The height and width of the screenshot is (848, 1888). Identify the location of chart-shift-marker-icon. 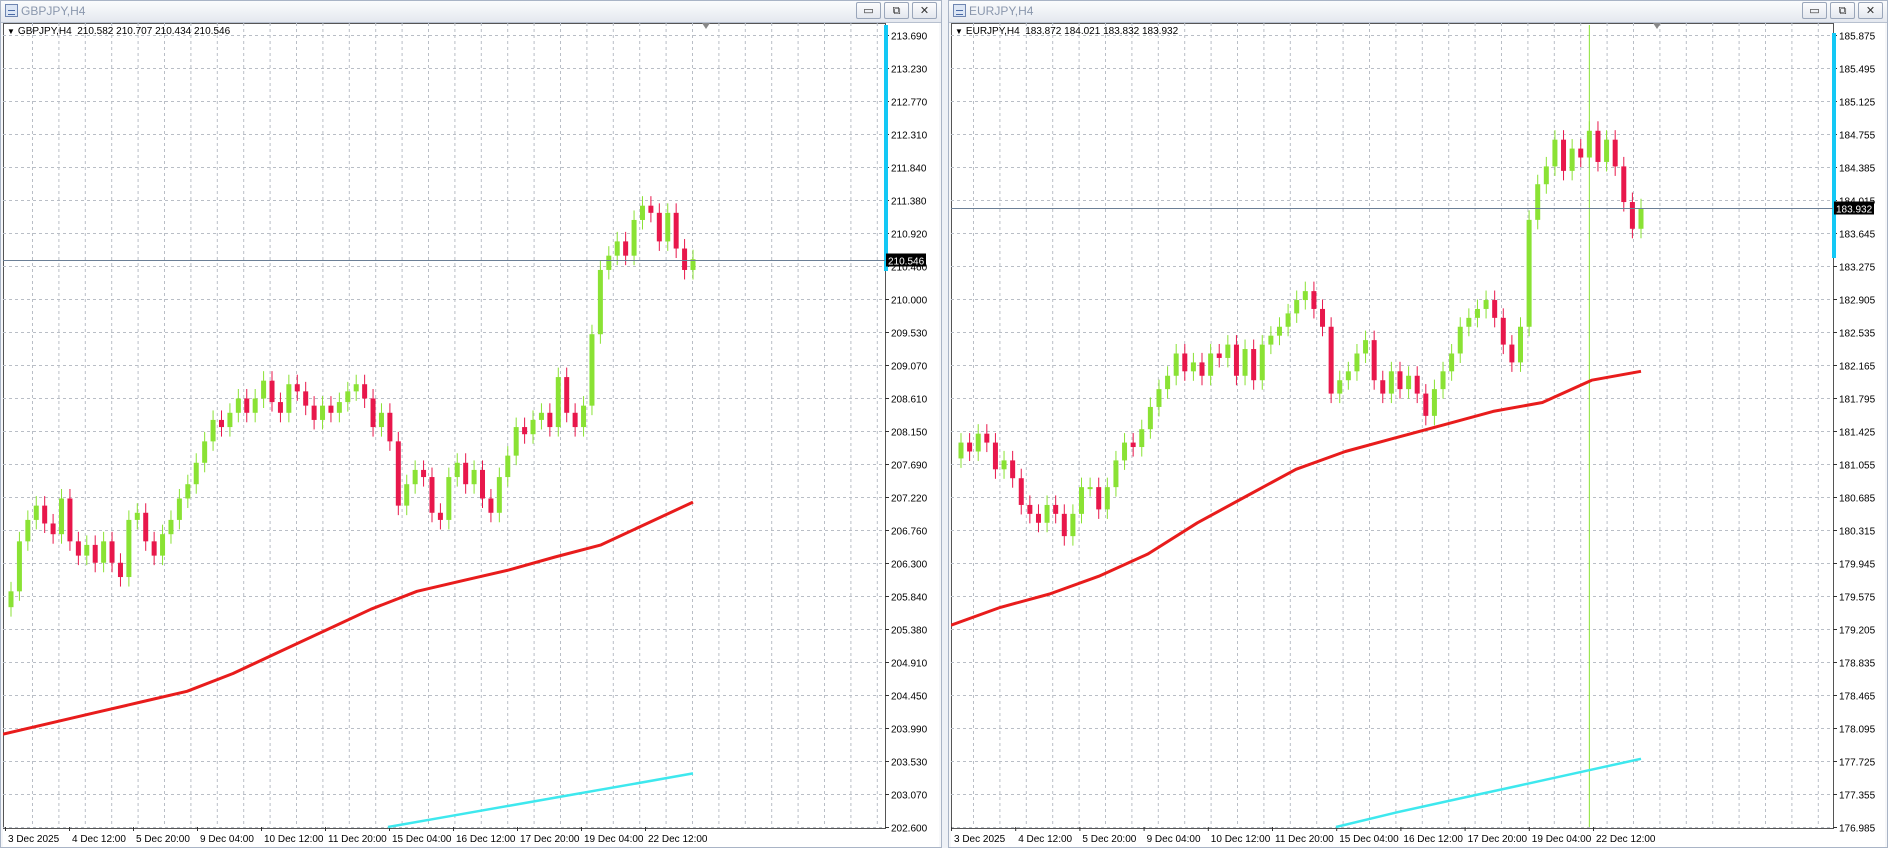
(706, 26).